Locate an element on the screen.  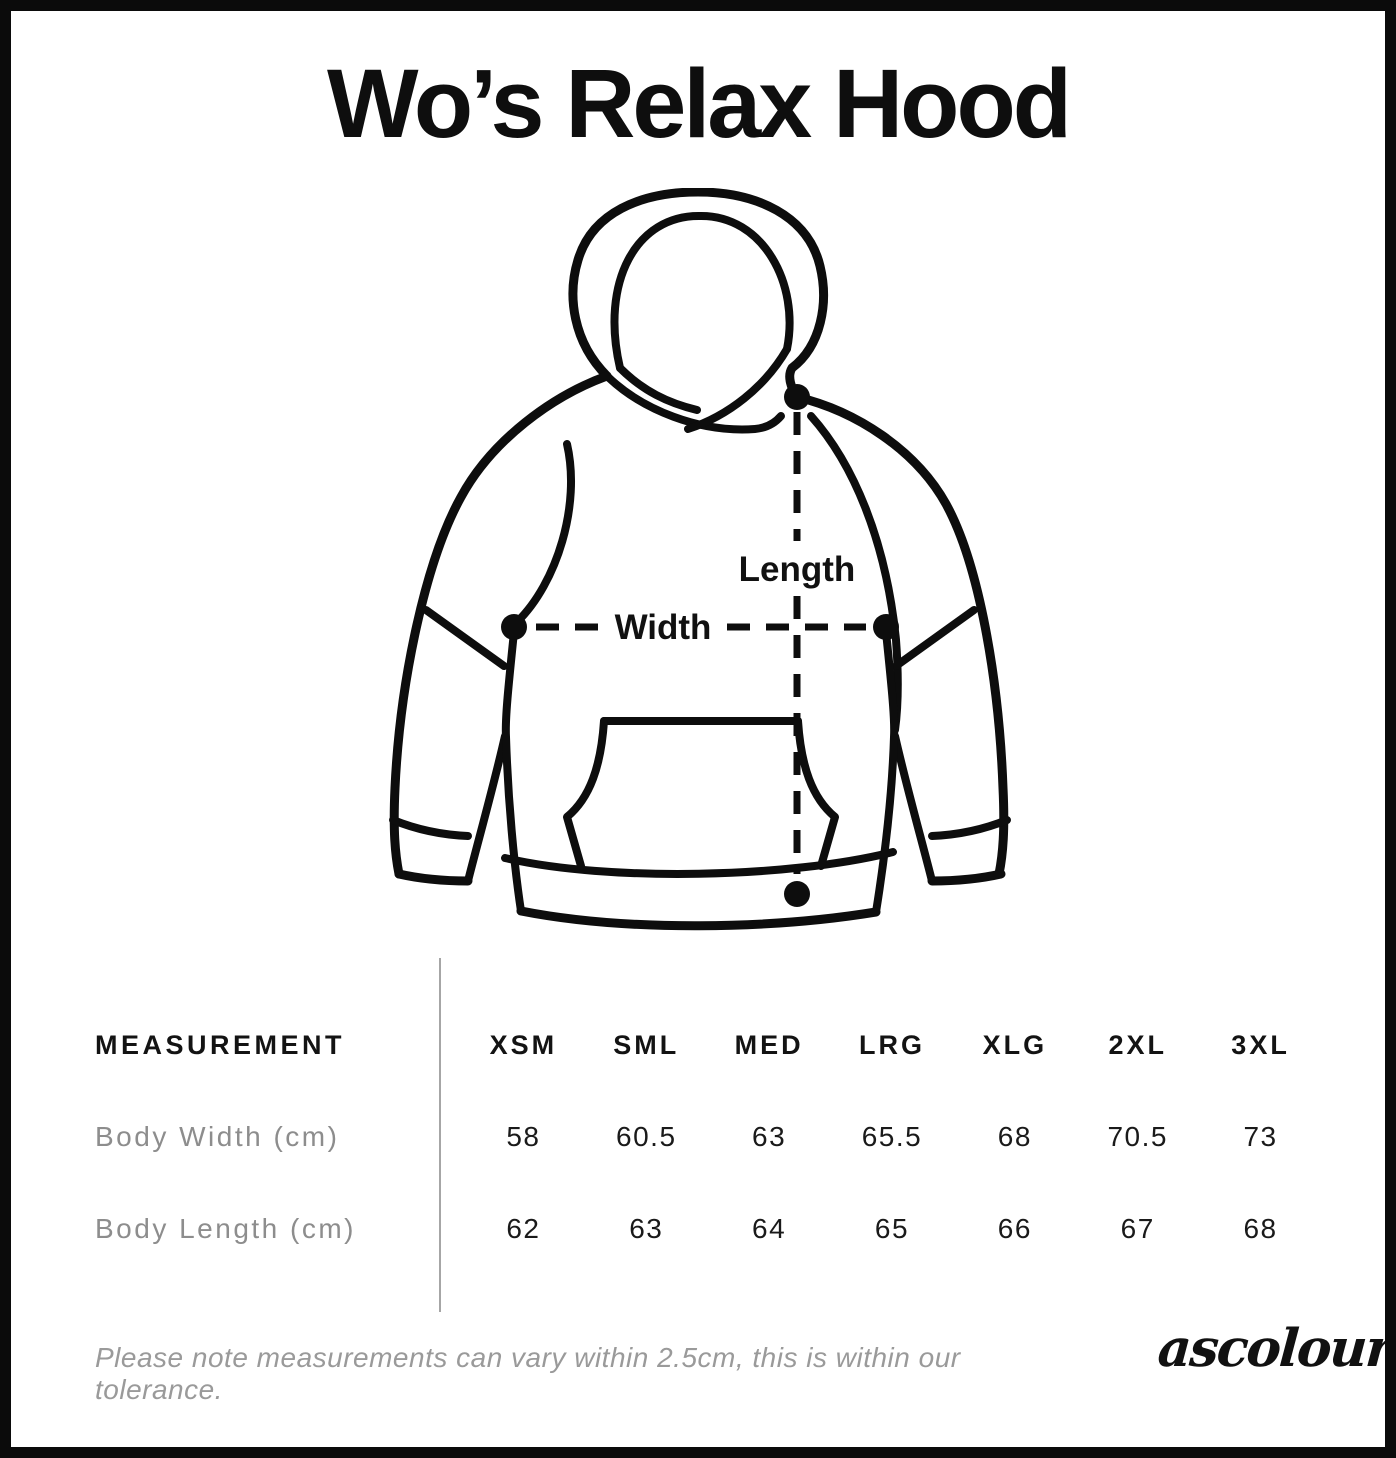
left-raglan-seam is located at coordinates (544, 533).